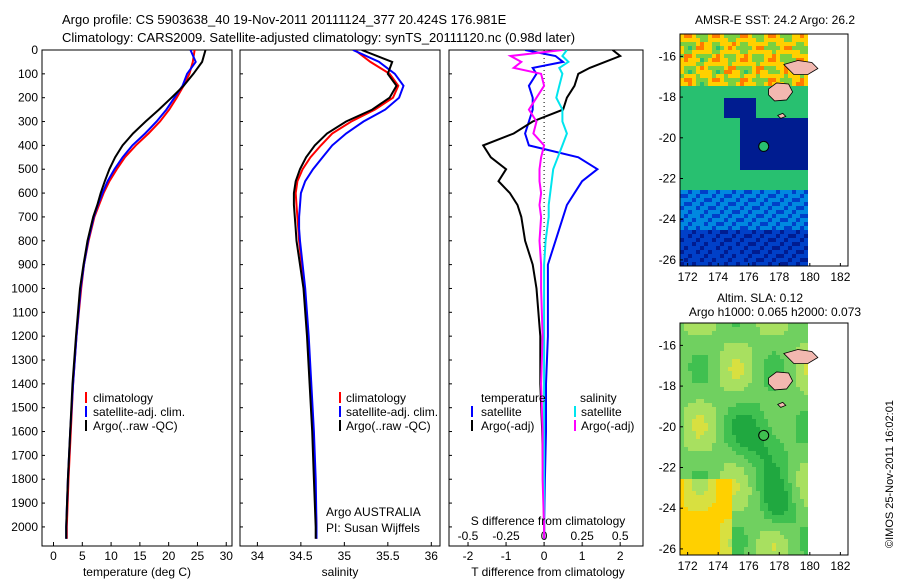 The width and height of the screenshot is (900, 580). What do you see at coordinates (131, 294) in the screenshot?
I see `temperature-series-satellite-adj-clim-` at bounding box center [131, 294].